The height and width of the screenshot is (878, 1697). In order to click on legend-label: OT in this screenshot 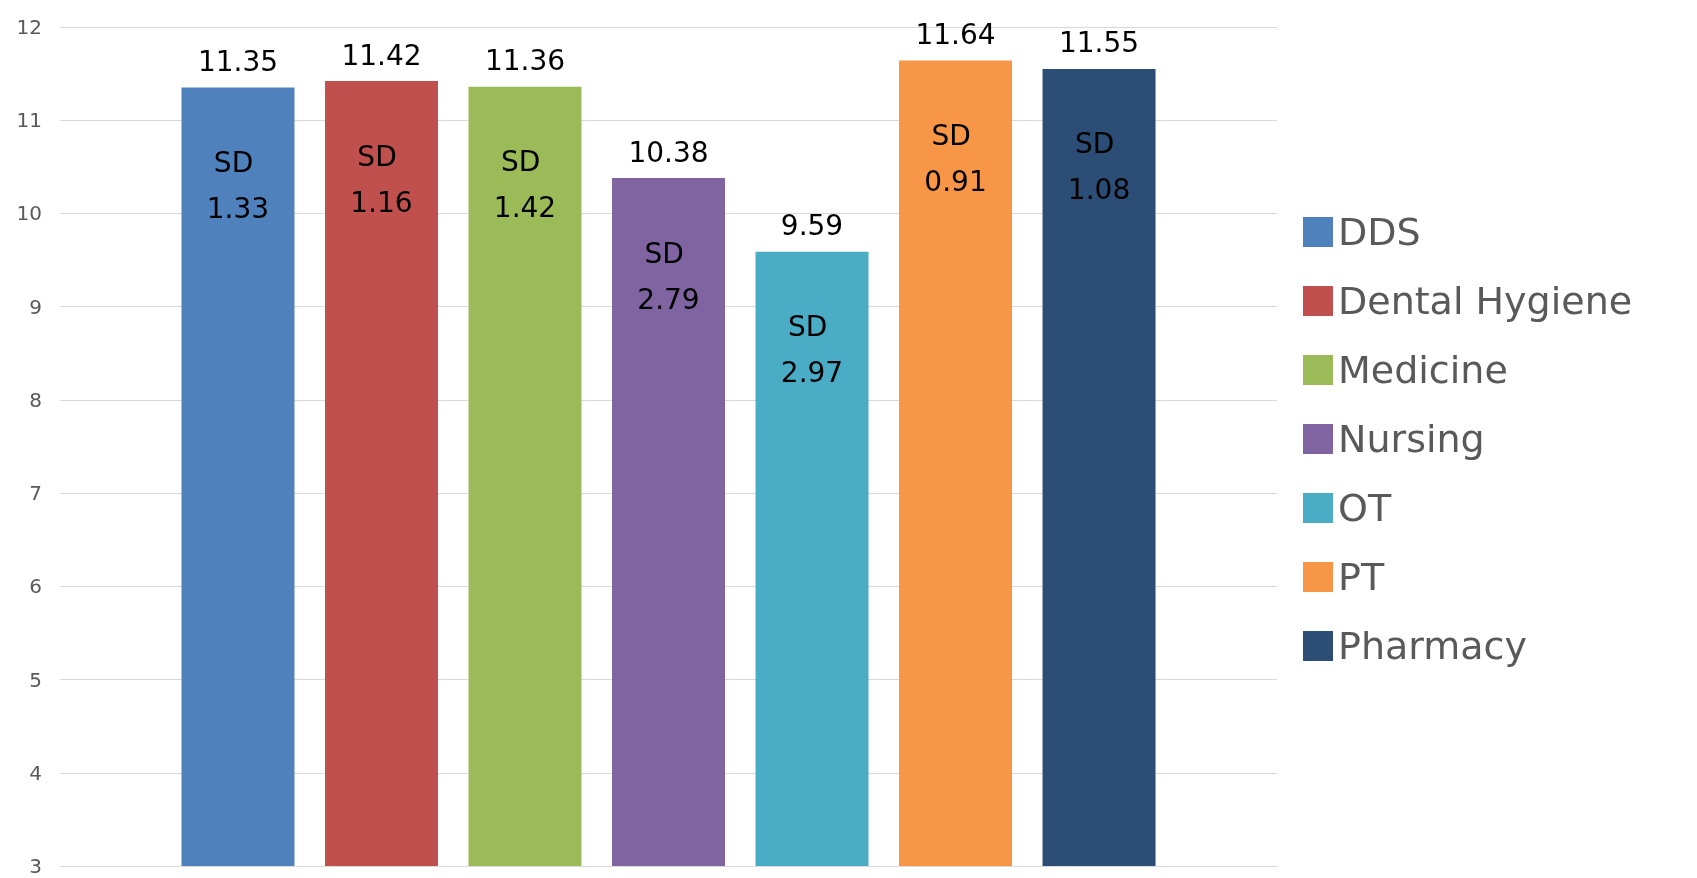, I will do `click(1365, 508)`.